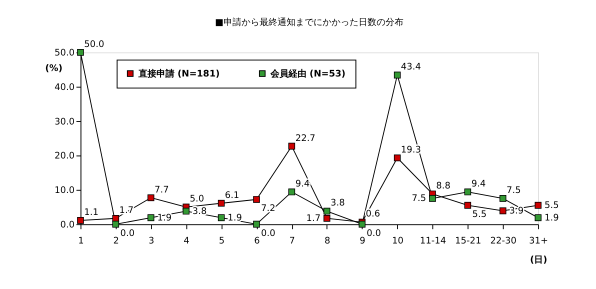 This screenshot has width=596, height=289. I want to click on x-tick-label: 1, so click(81, 241).